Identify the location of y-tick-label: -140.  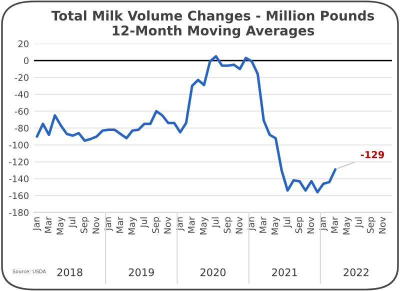
(19, 178).